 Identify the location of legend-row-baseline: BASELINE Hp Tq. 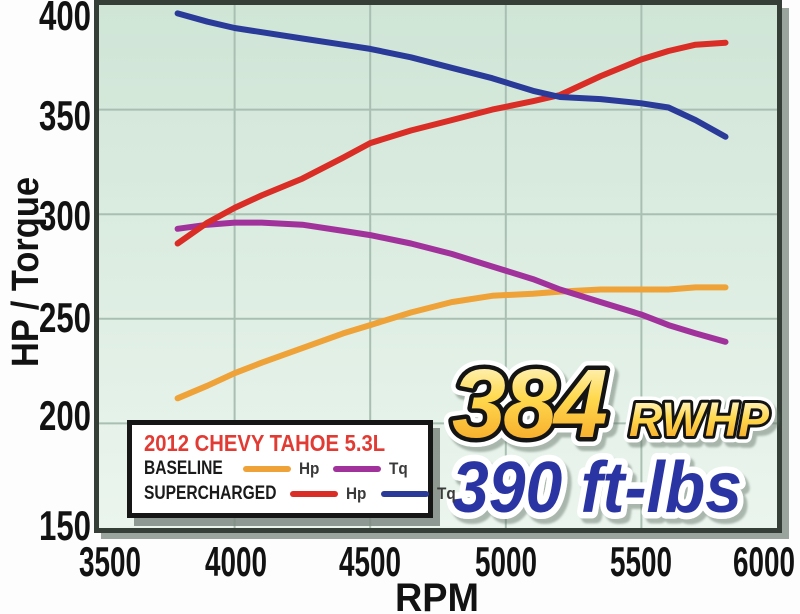
(283, 468).